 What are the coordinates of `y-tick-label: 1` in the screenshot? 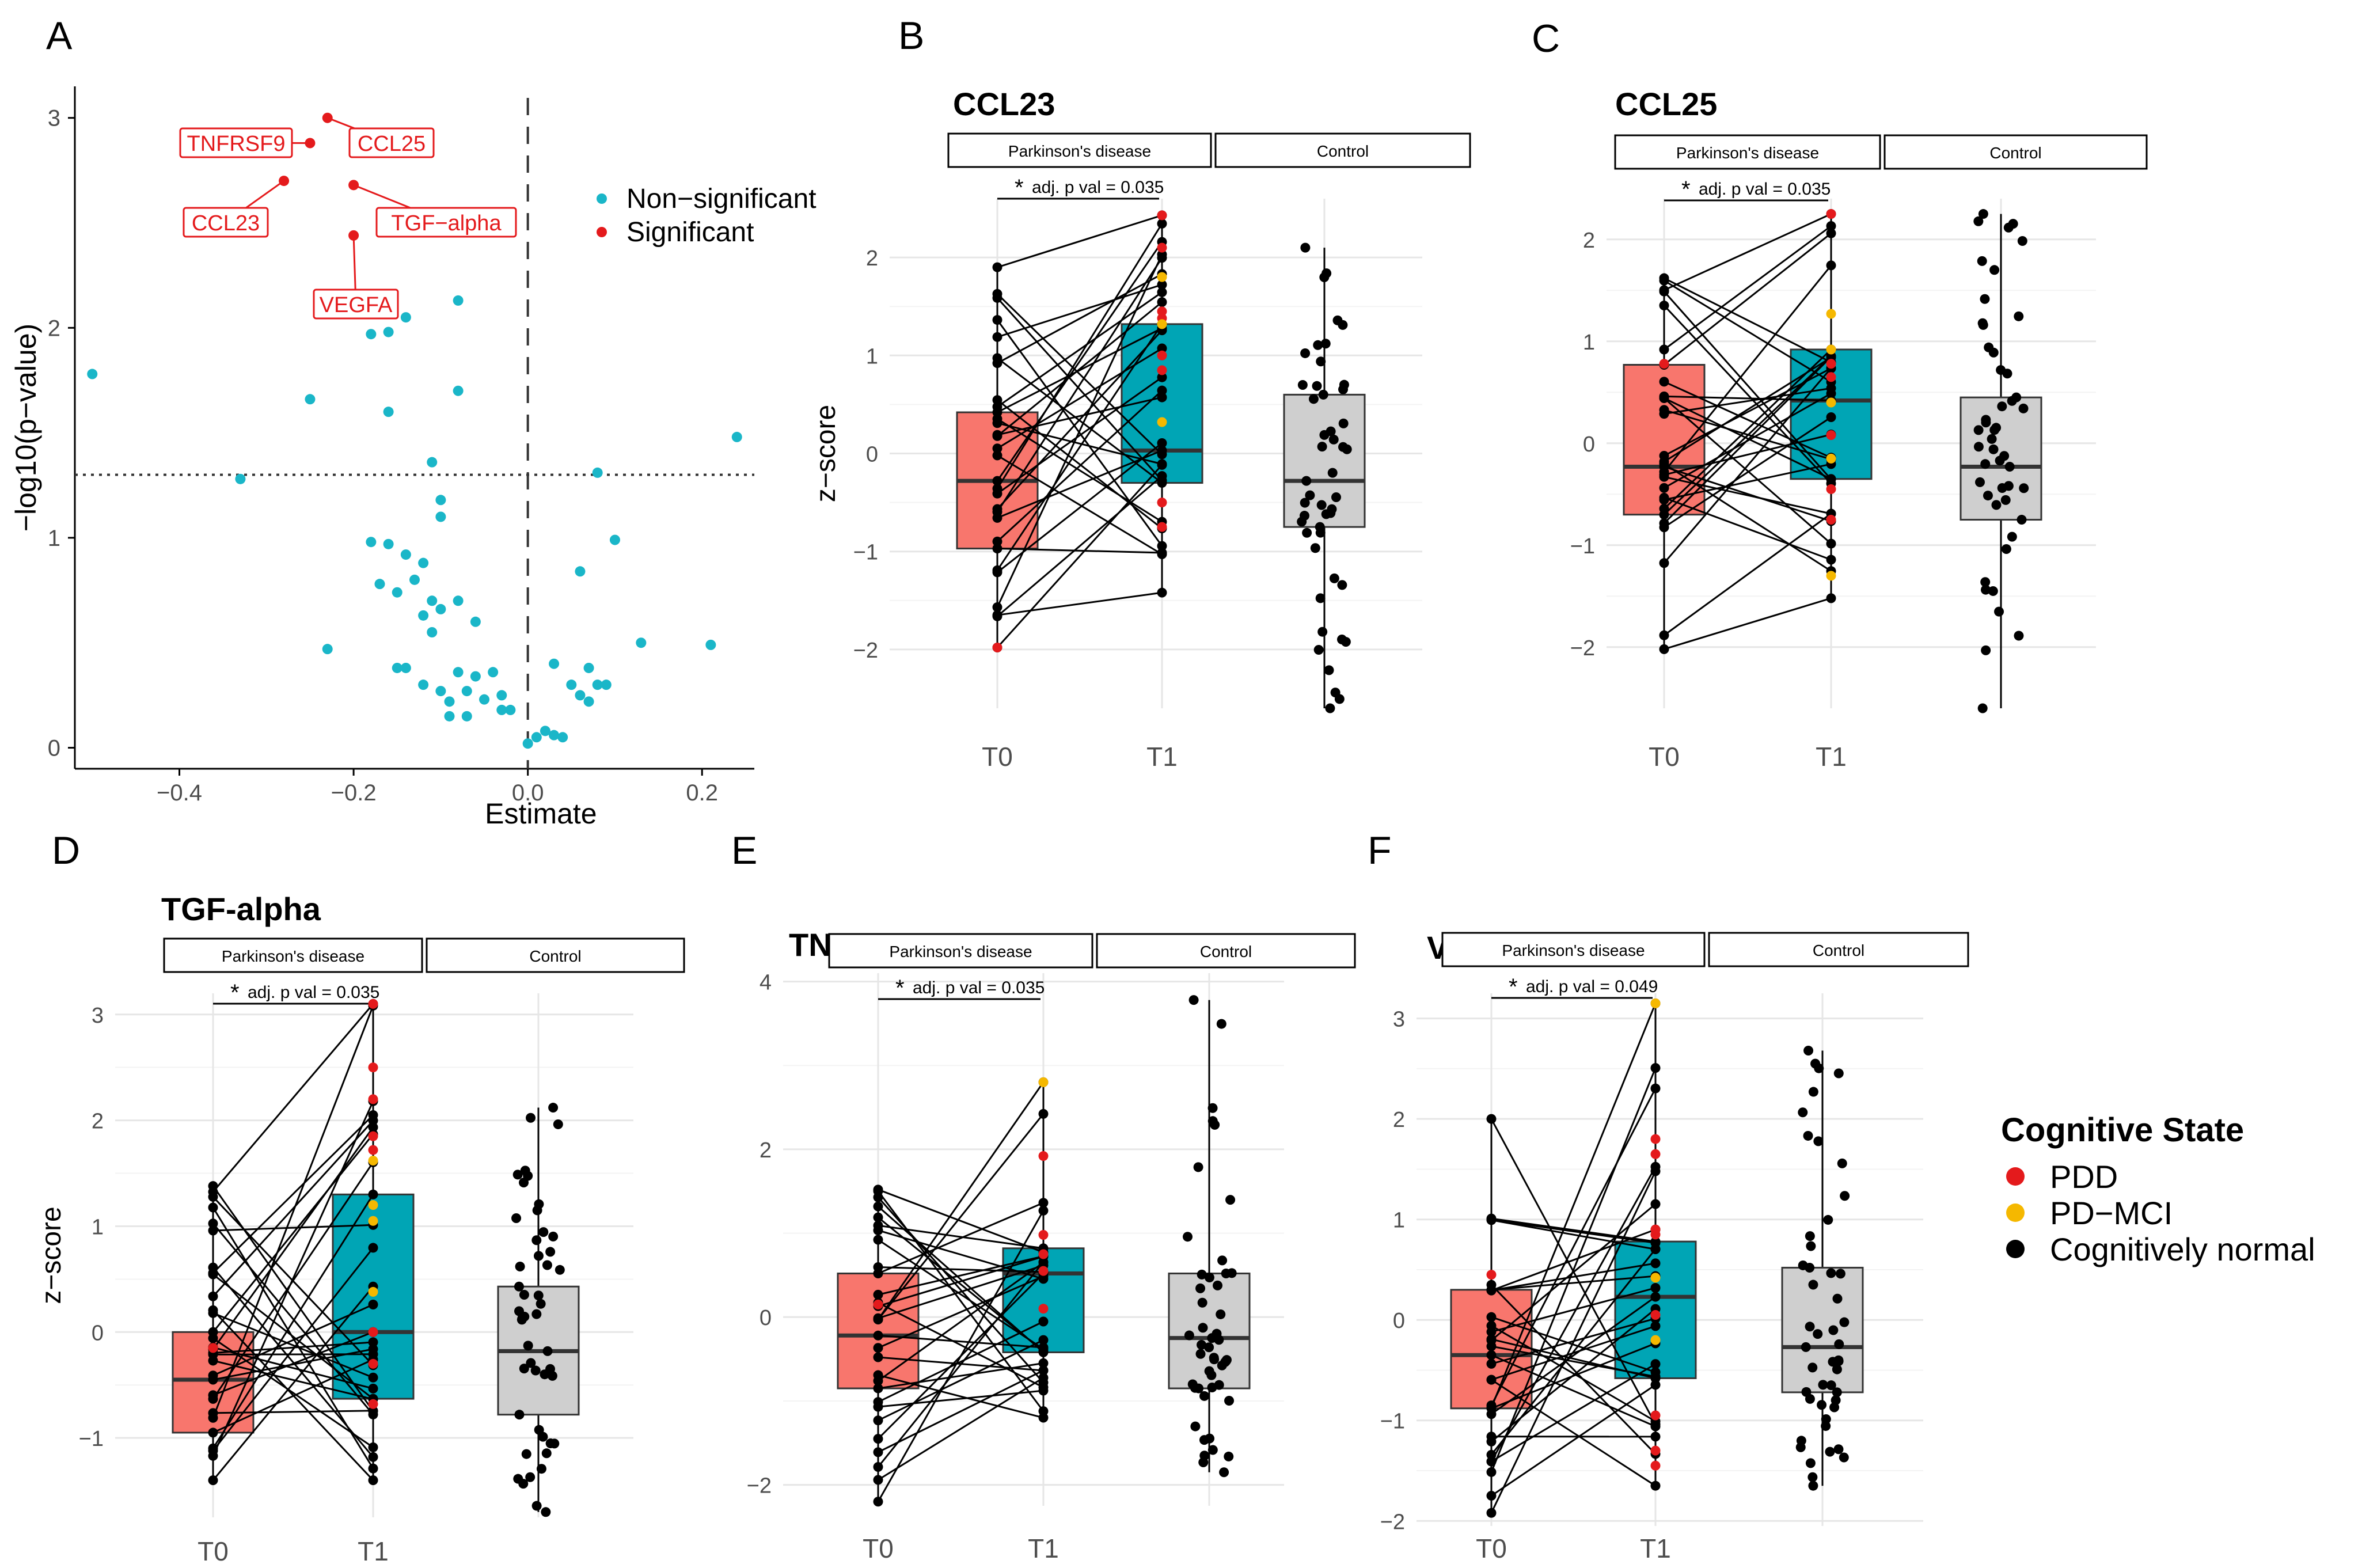 It's located at (872, 356).